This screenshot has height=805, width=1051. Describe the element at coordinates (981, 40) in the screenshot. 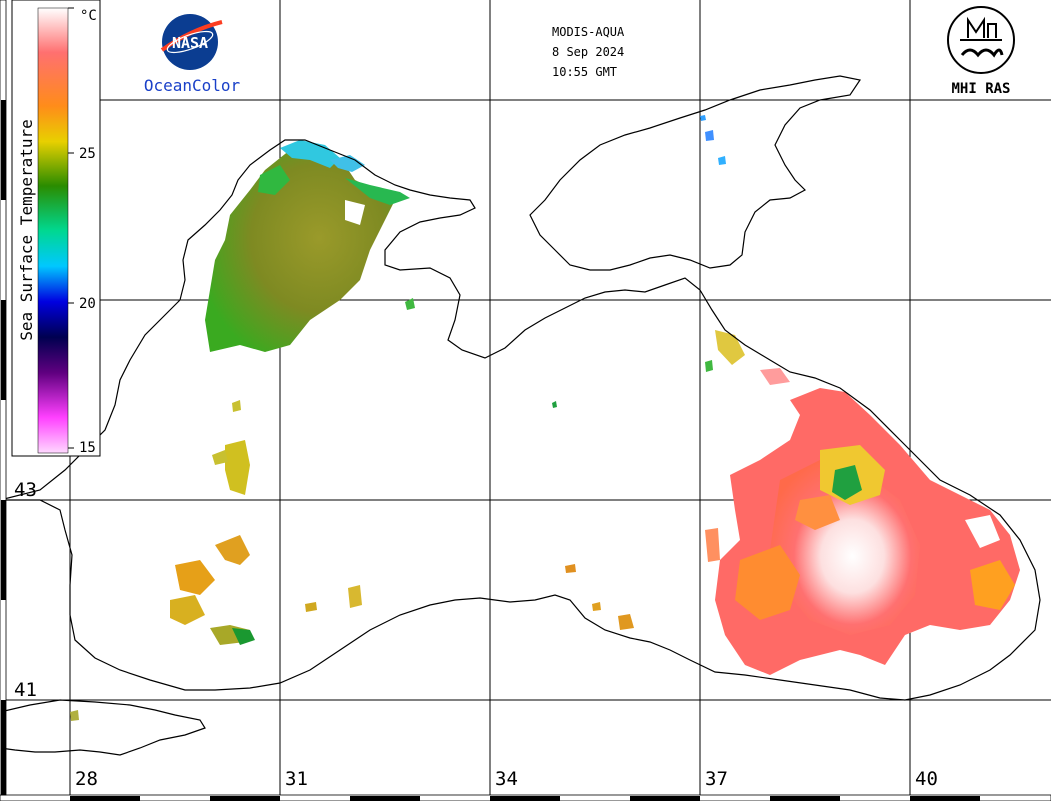

I see `mhi-ras-logo` at that location.